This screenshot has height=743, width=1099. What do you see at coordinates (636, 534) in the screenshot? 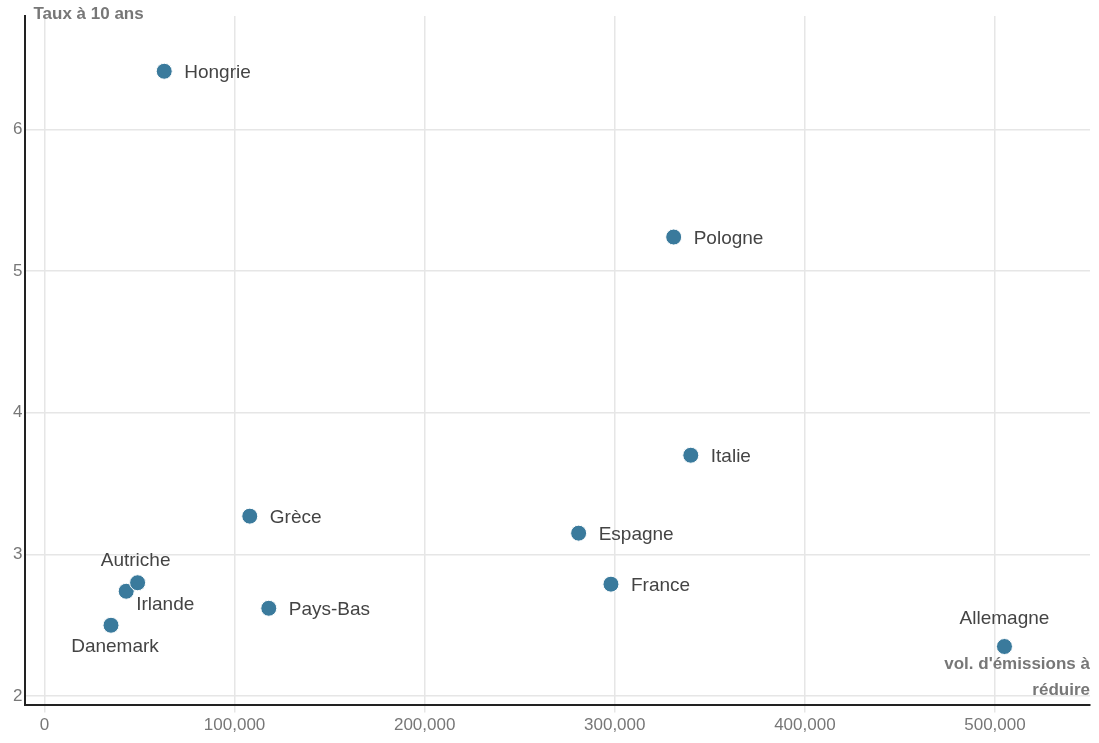
I see `series-label: Espagne` at bounding box center [636, 534].